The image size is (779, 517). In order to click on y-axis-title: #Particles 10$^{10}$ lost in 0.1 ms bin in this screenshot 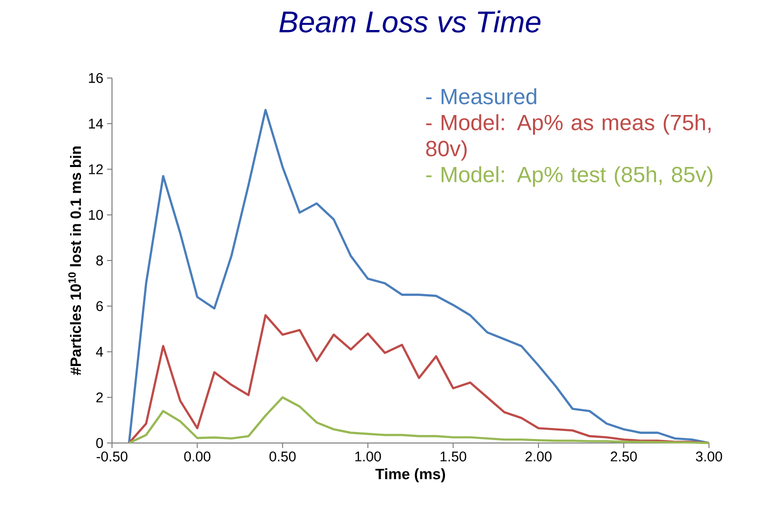, I will do `click(75, 261)`.